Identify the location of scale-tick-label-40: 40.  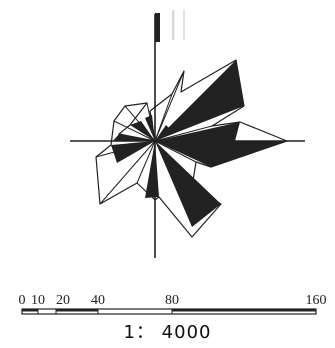
(98, 300).